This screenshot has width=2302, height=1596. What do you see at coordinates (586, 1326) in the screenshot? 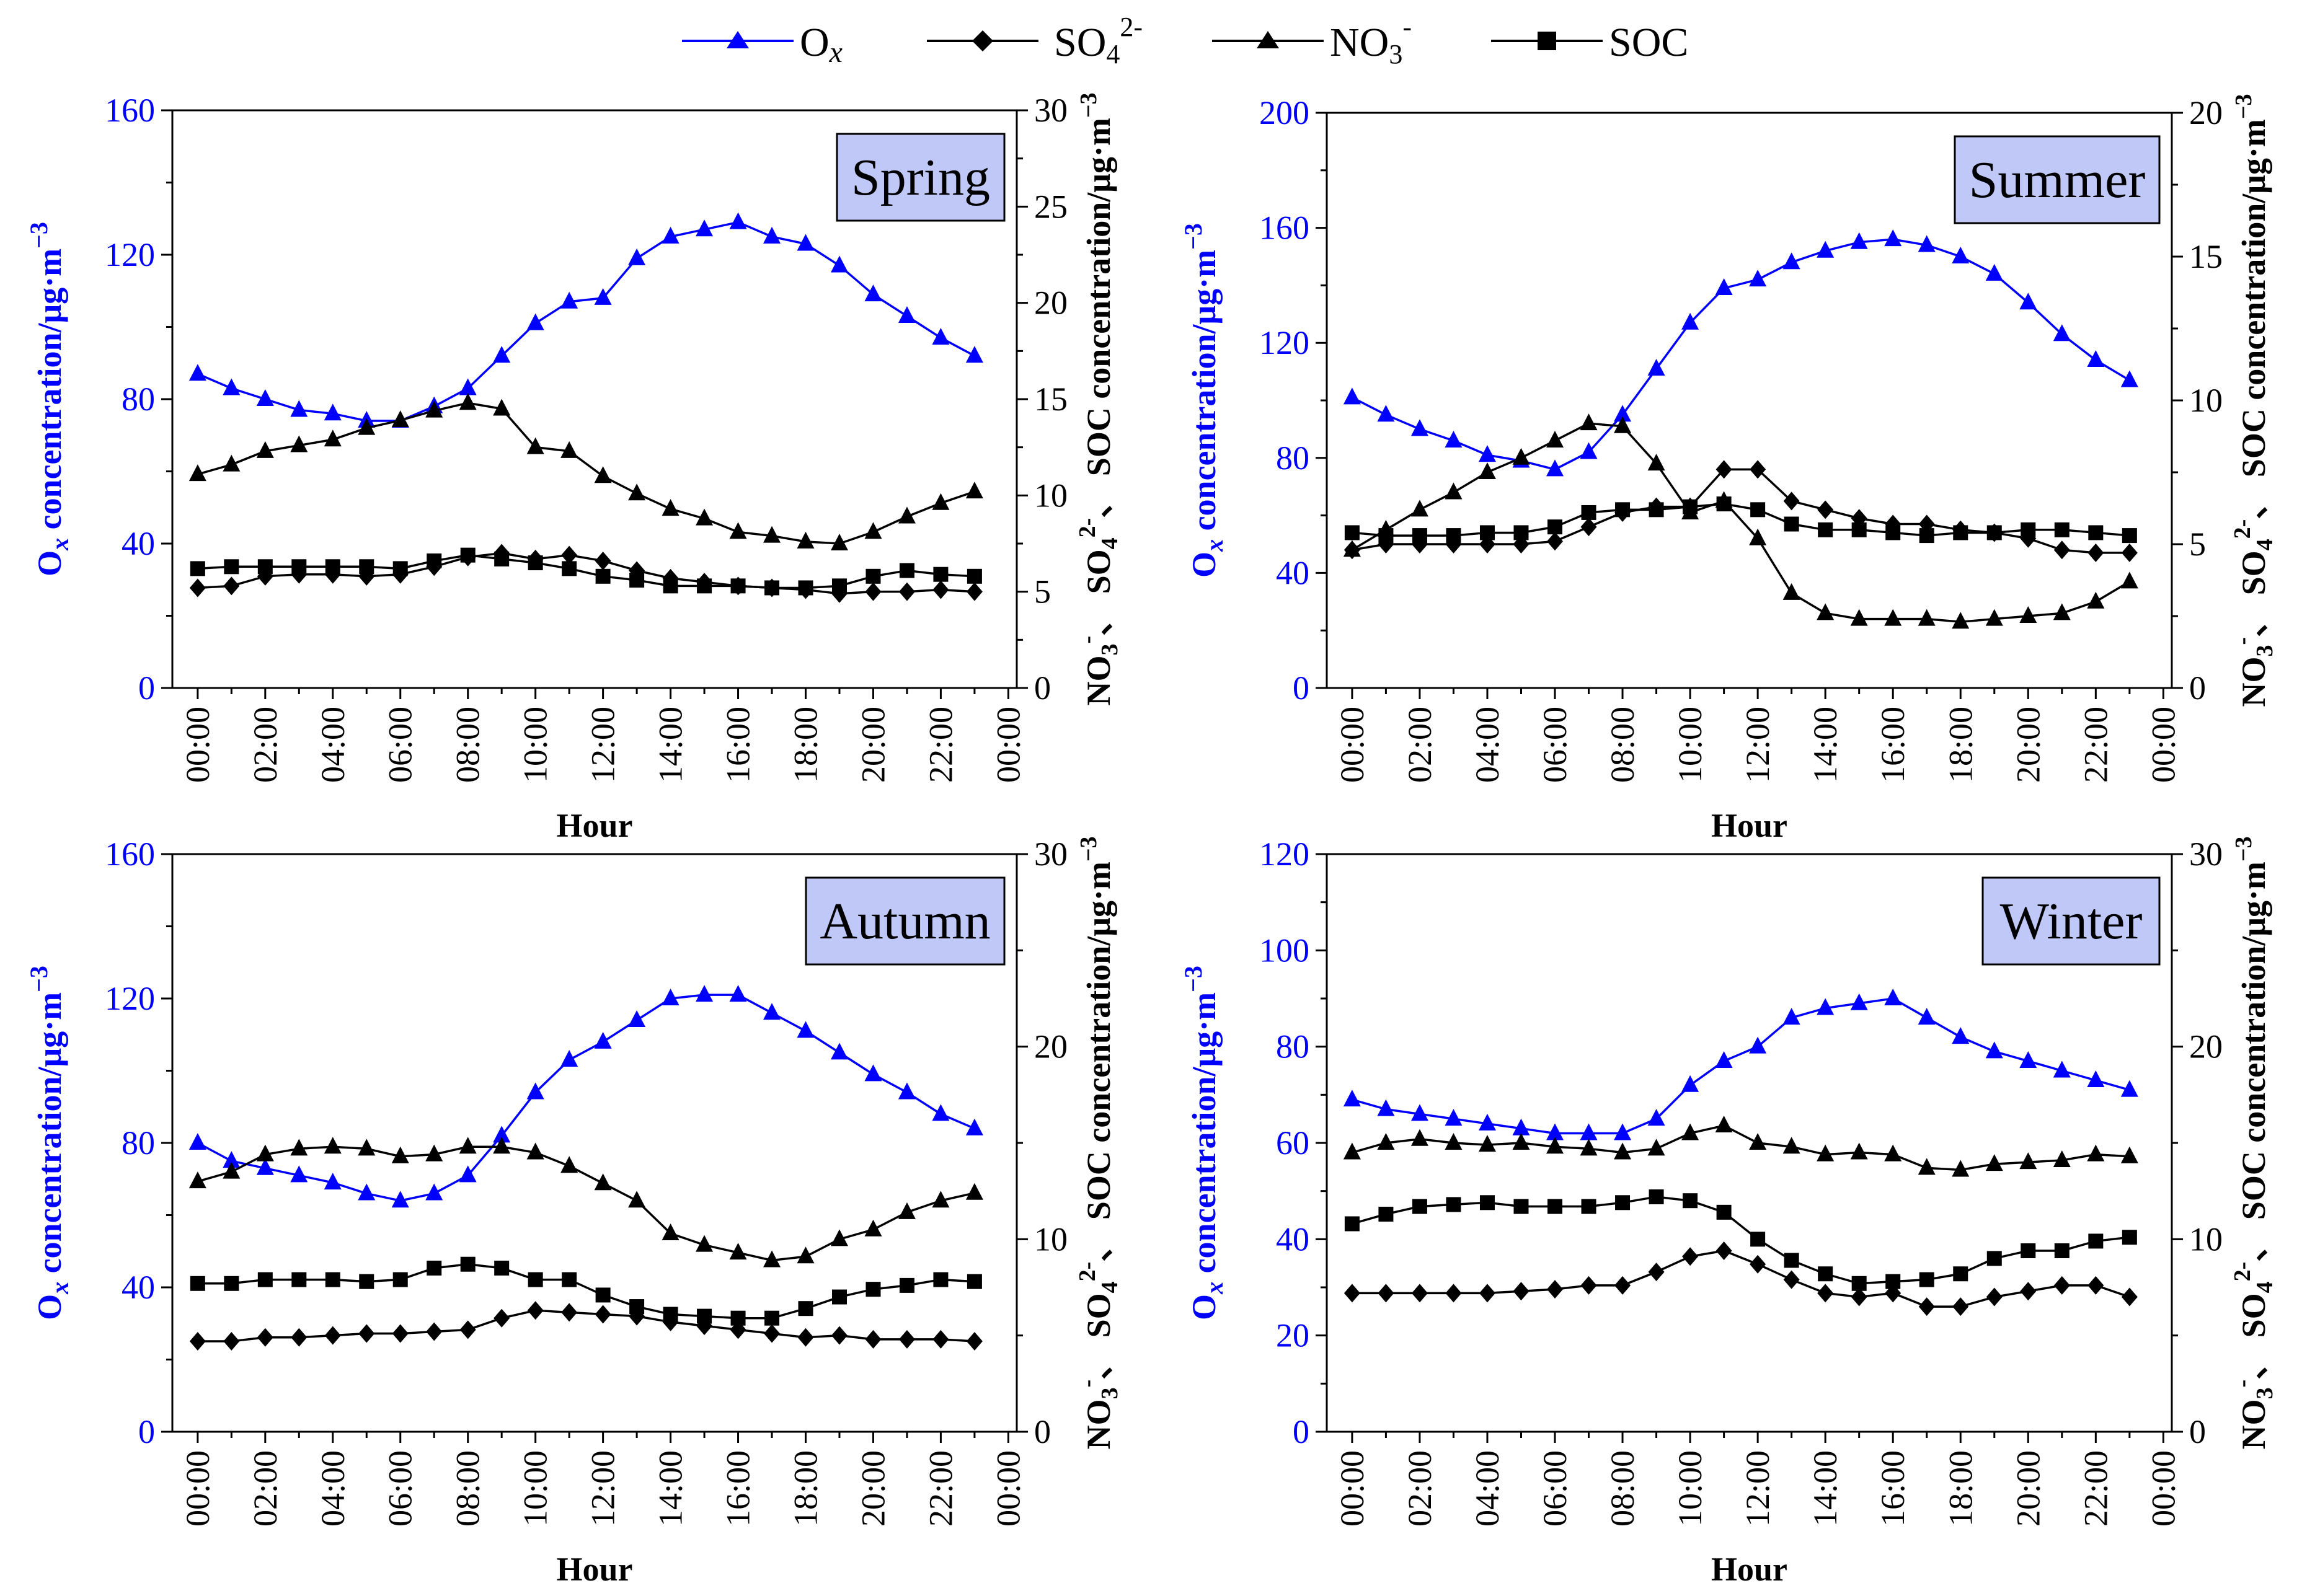
I see `series-so42` at bounding box center [586, 1326].